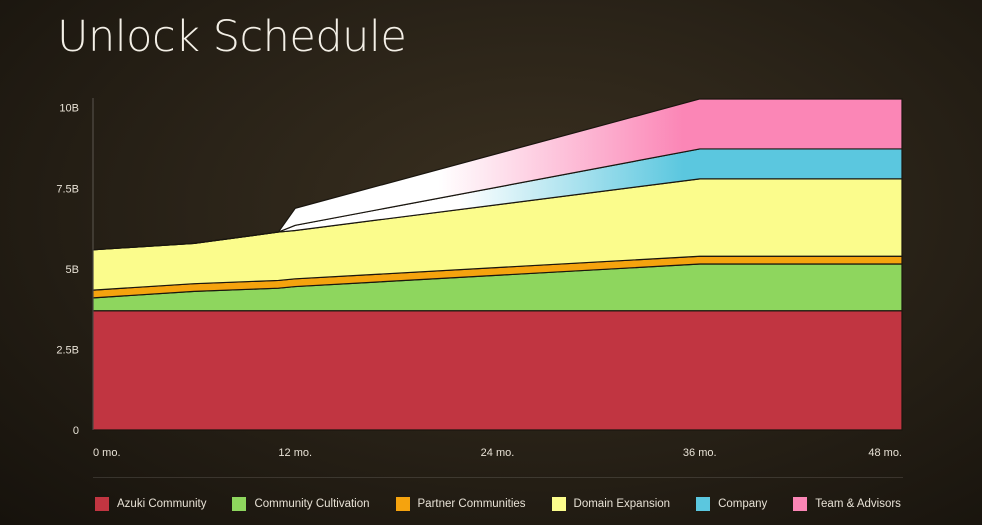 The height and width of the screenshot is (525, 982). Describe the element at coordinates (67, 350) in the screenshot. I see `y-tick-label: 2.5B` at that location.